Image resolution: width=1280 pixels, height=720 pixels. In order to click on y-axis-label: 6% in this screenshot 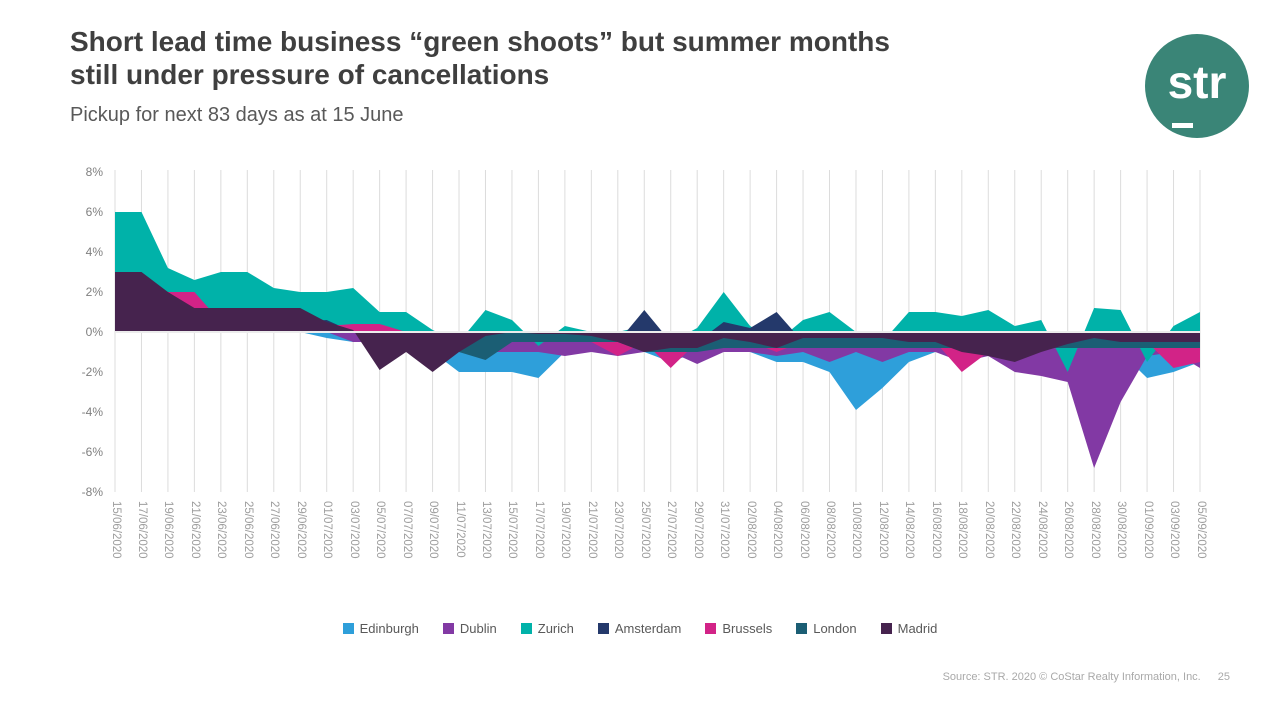, I will do `click(94, 212)`.